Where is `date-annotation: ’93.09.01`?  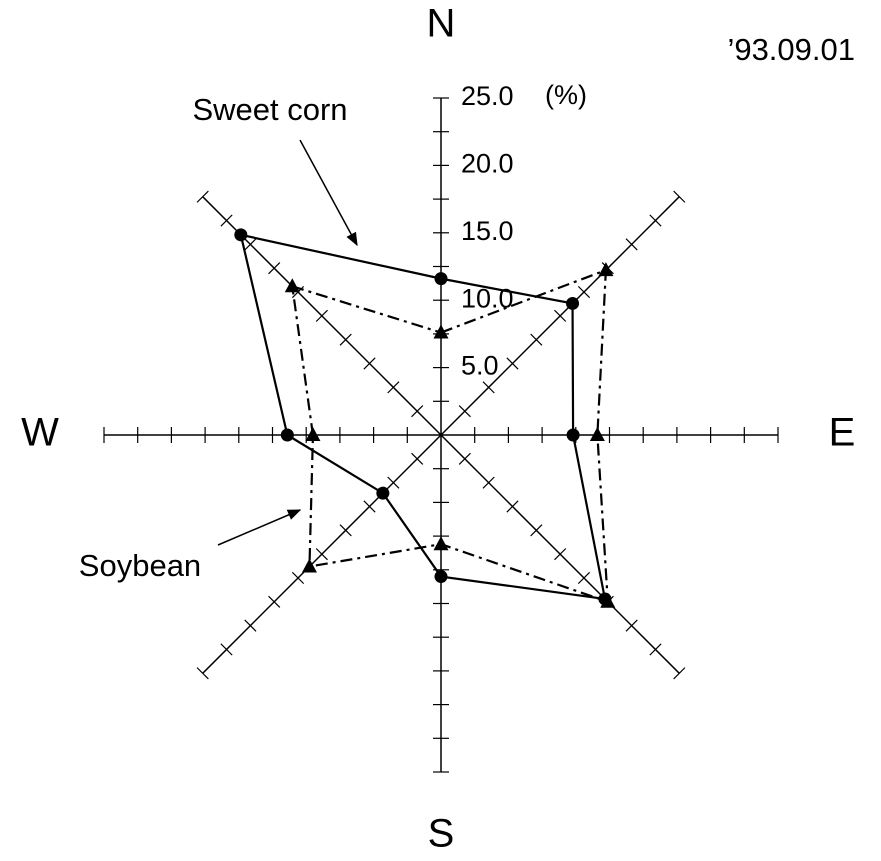
date-annotation: ’93.09.01 is located at coordinates (791, 49).